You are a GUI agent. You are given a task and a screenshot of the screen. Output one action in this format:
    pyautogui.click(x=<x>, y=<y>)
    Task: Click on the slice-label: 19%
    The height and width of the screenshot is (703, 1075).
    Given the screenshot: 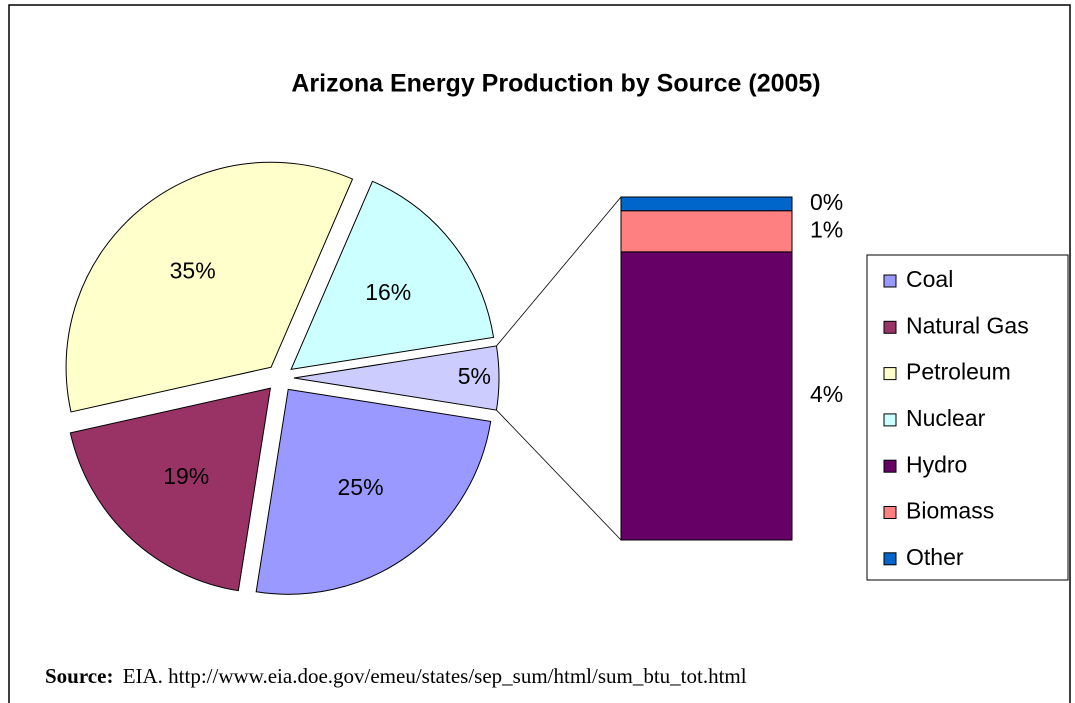 What is the action you would take?
    pyautogui.click(x=186, y=476)
    